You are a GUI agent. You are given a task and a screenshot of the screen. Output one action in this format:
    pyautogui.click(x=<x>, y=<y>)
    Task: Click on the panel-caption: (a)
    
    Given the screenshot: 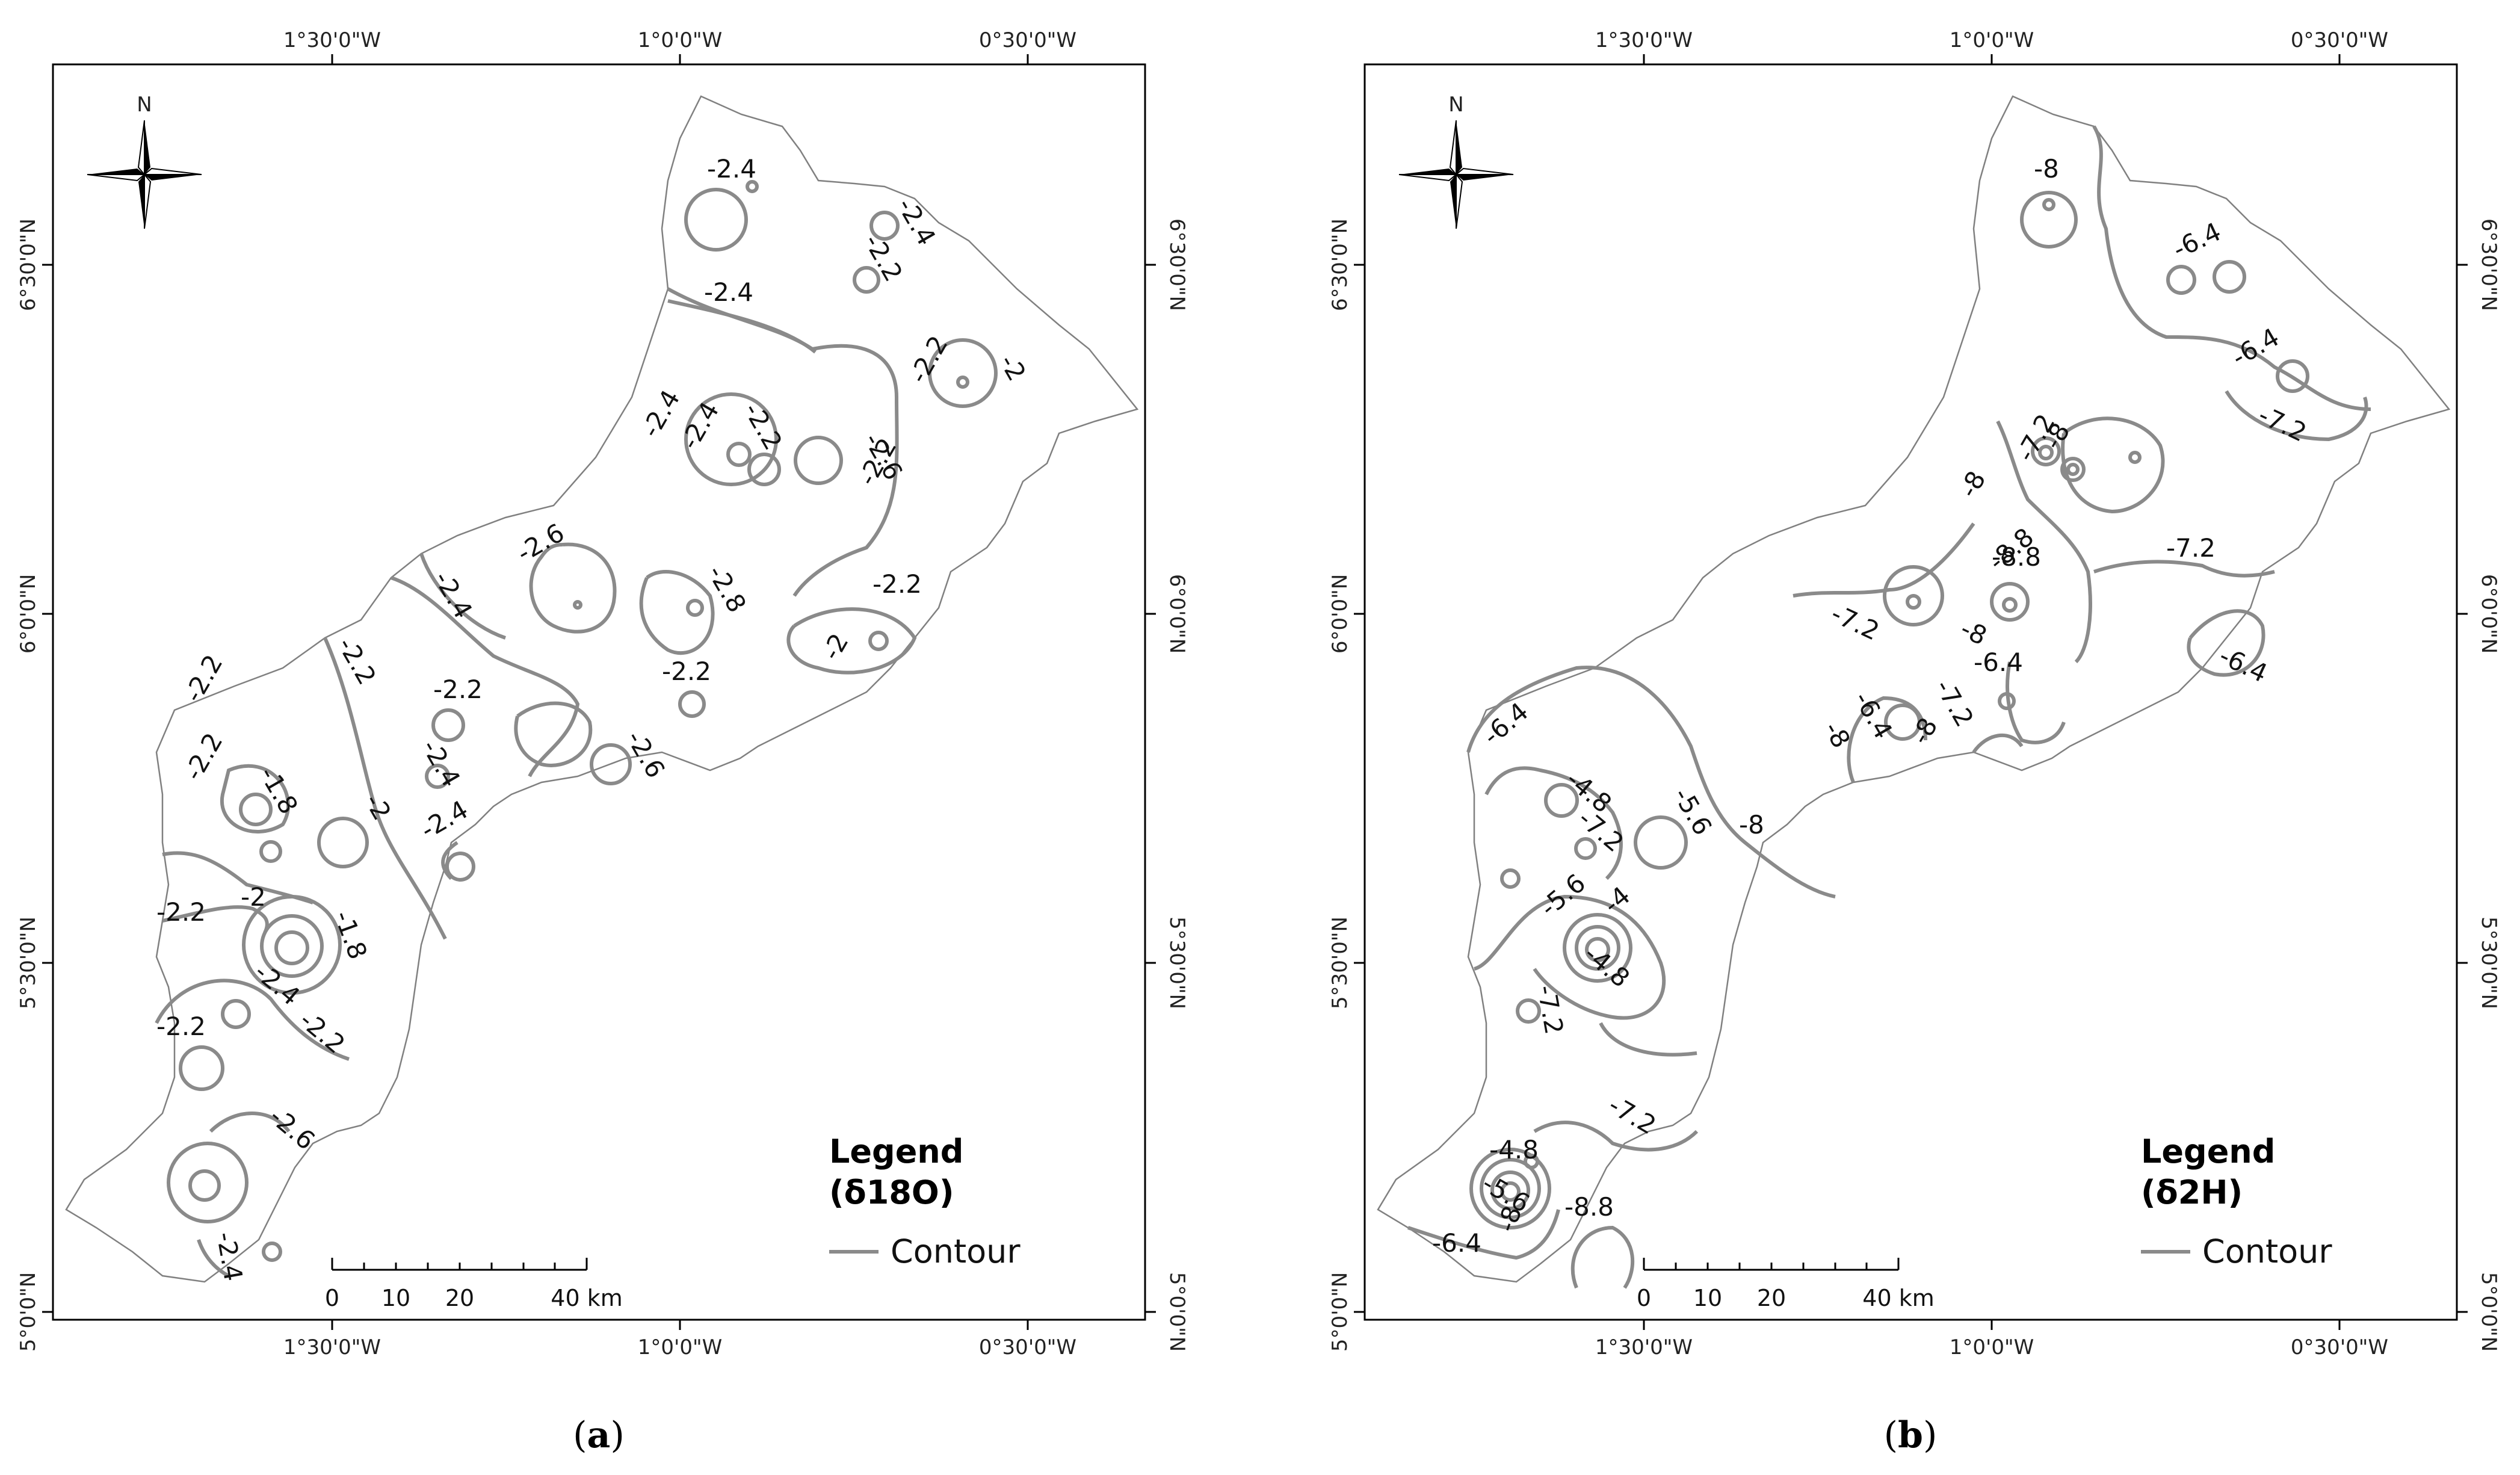 What is the action you would take?
    pyautogui.click(x=599, y=1435)
    